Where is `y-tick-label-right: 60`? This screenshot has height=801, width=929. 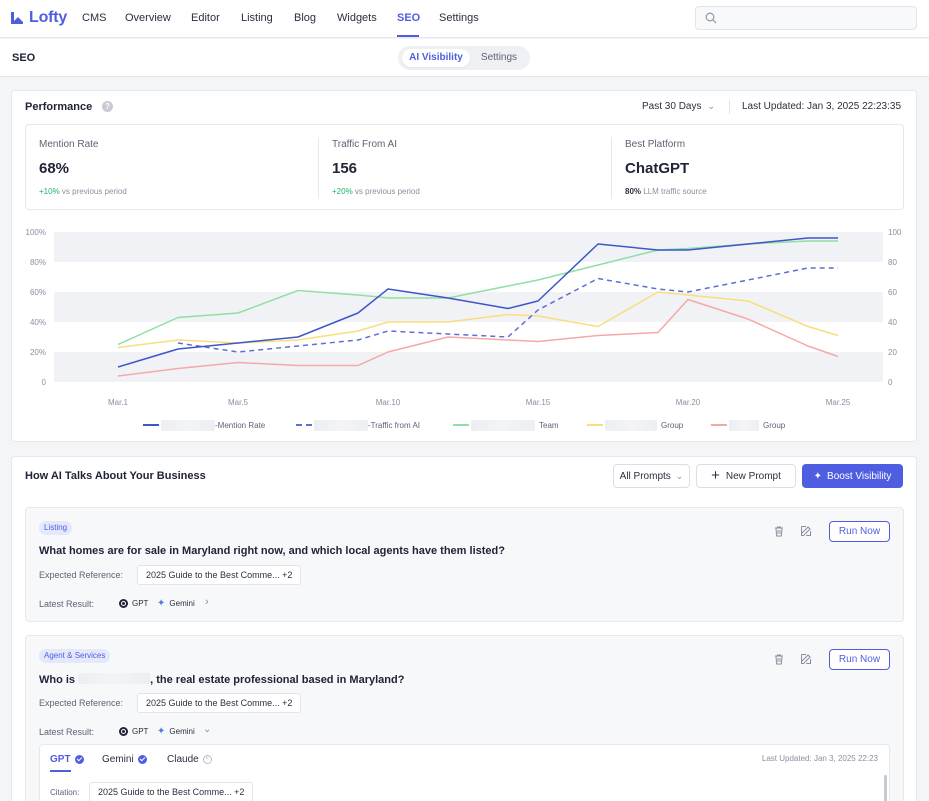
y-tick-label-right: 60 is located at coordinates (892, 292).